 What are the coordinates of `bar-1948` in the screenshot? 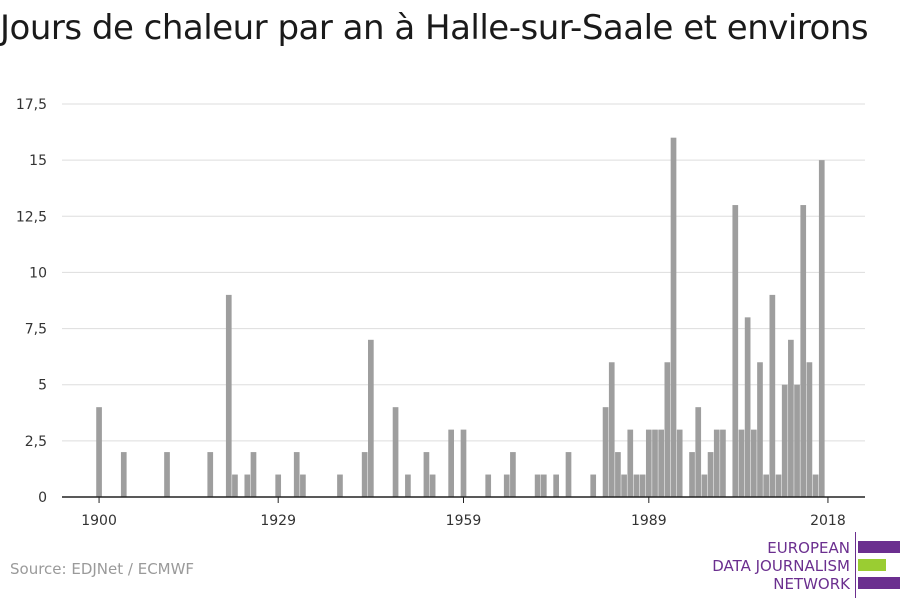 It's located at (395, 452).